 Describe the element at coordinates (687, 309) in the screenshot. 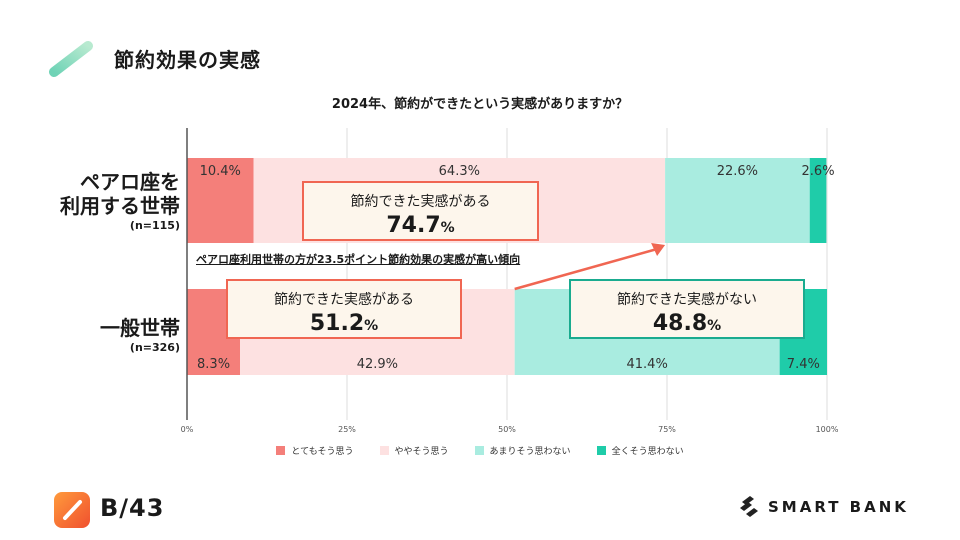

I see `callout-general-negative: 節約できた実感がない 48.8%` at that location.